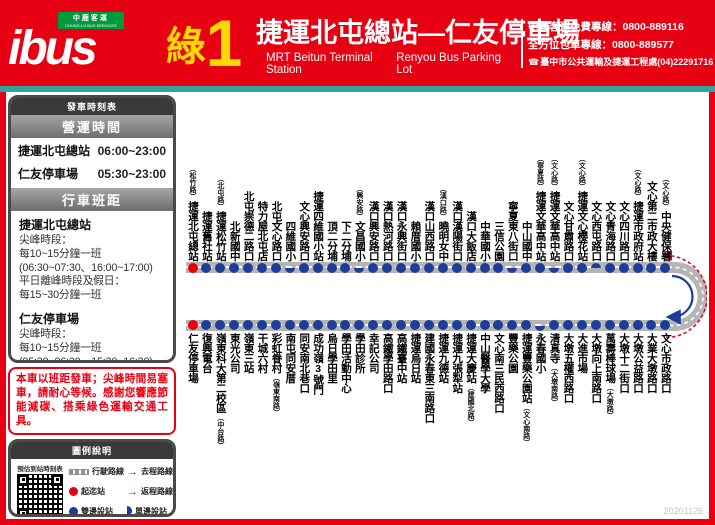  I want to click on route-stop: 嶺東科大第二校區 中台路, so click(220, 418).